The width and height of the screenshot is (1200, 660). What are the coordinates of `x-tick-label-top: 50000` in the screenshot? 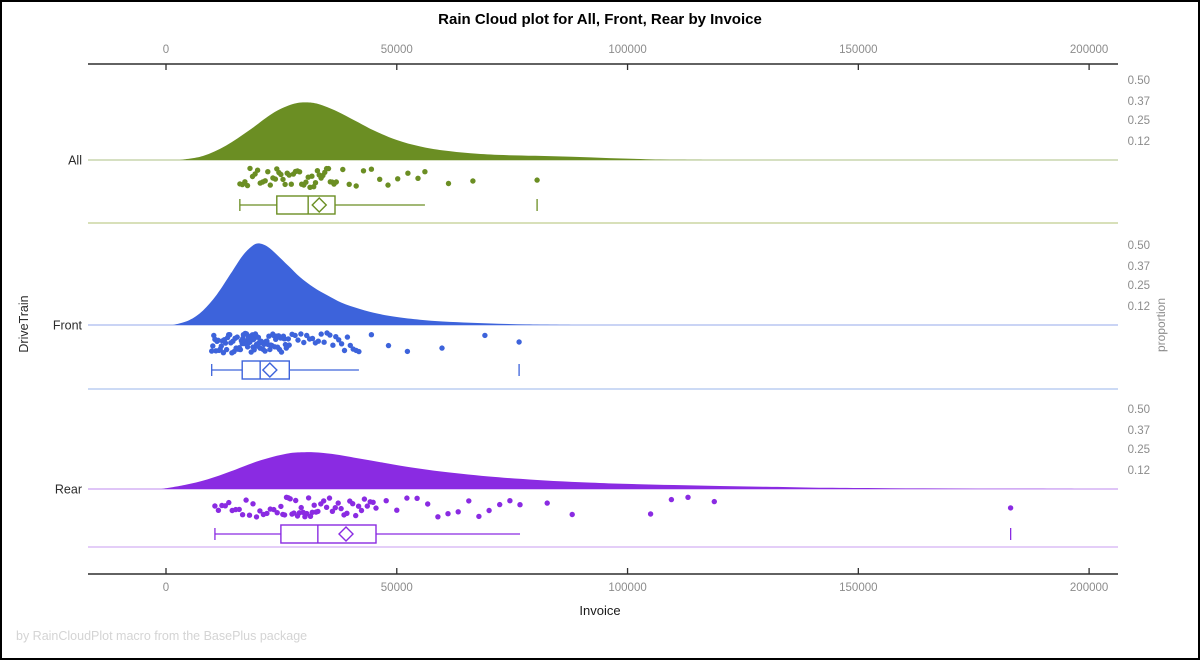 It's located at (397, 50).